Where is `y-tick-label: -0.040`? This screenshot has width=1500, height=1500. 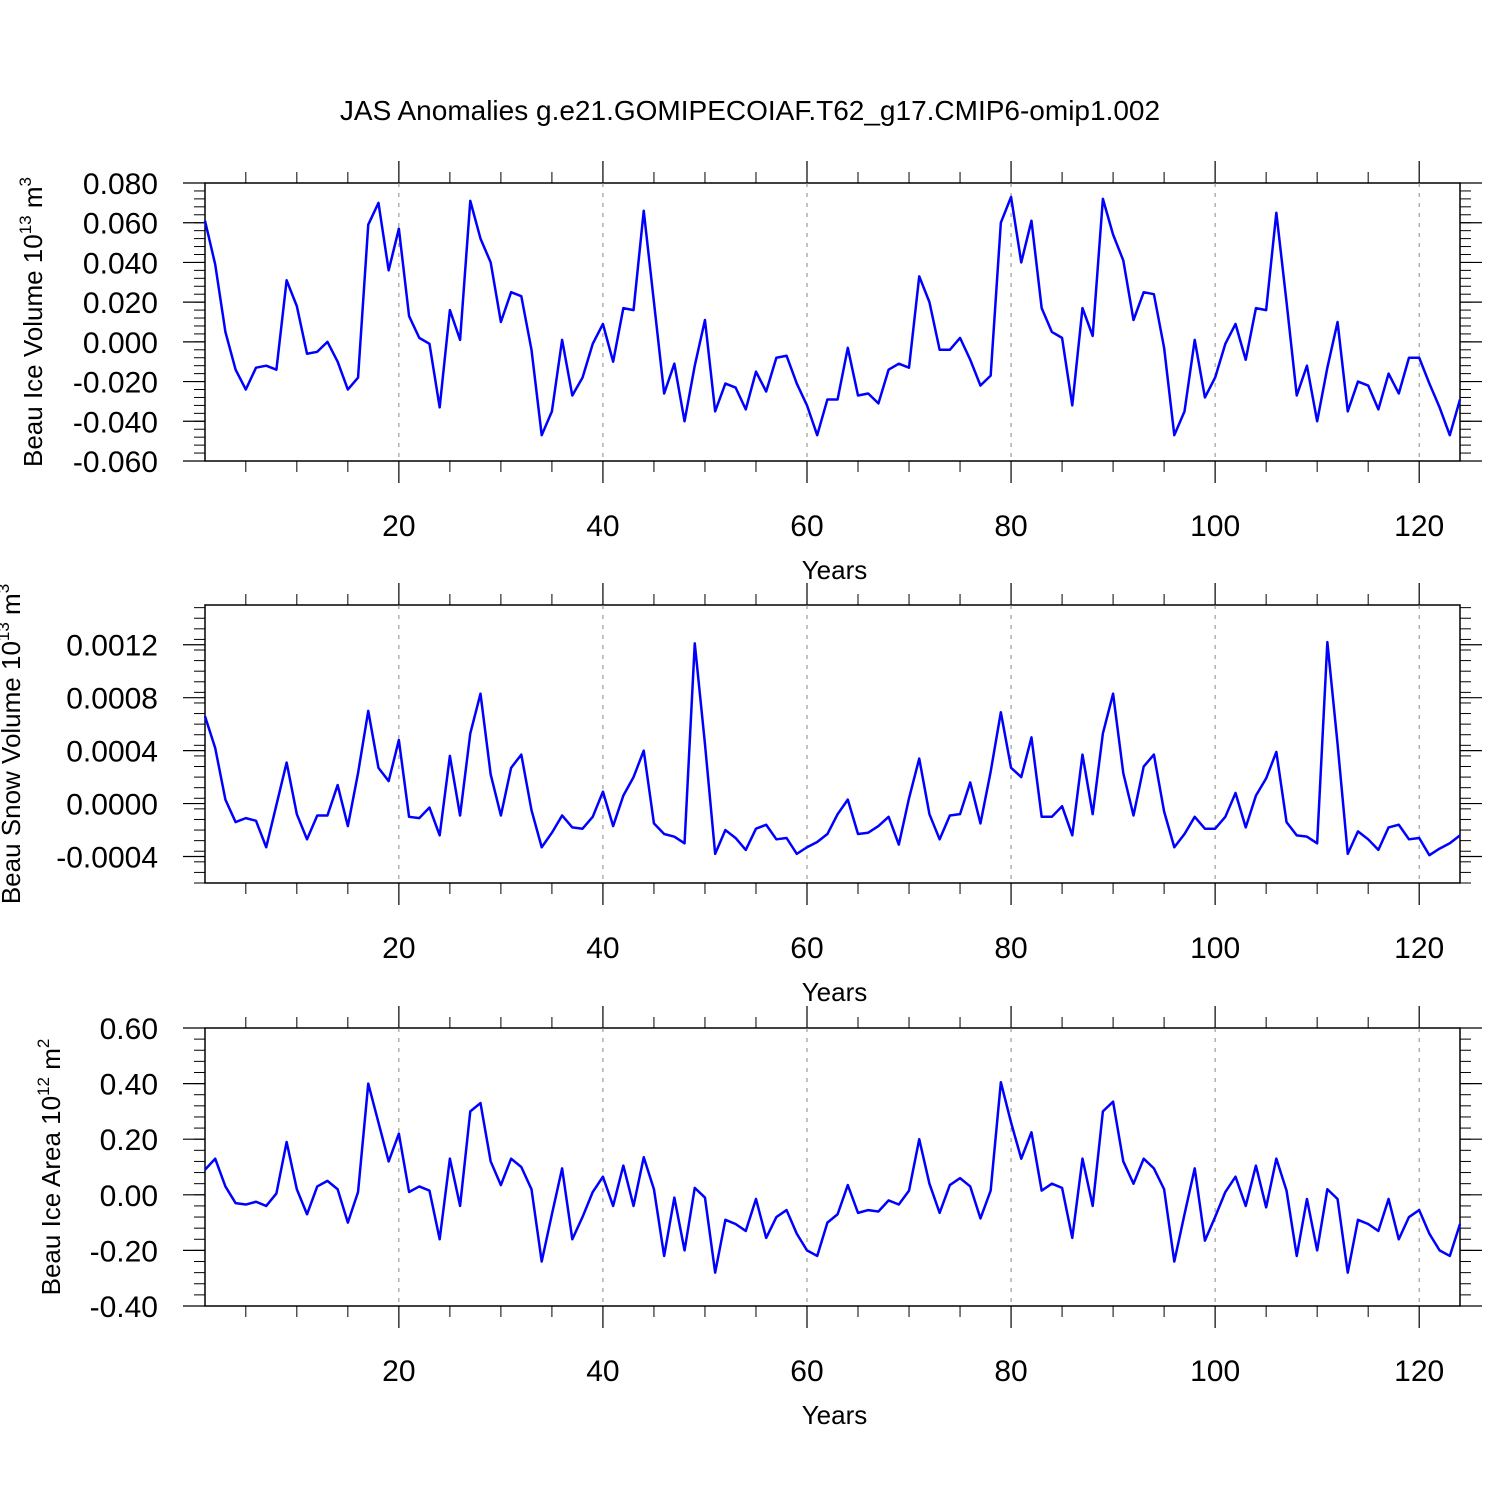 y-tick-label: -0.040 is located at coordinates (115, 422).